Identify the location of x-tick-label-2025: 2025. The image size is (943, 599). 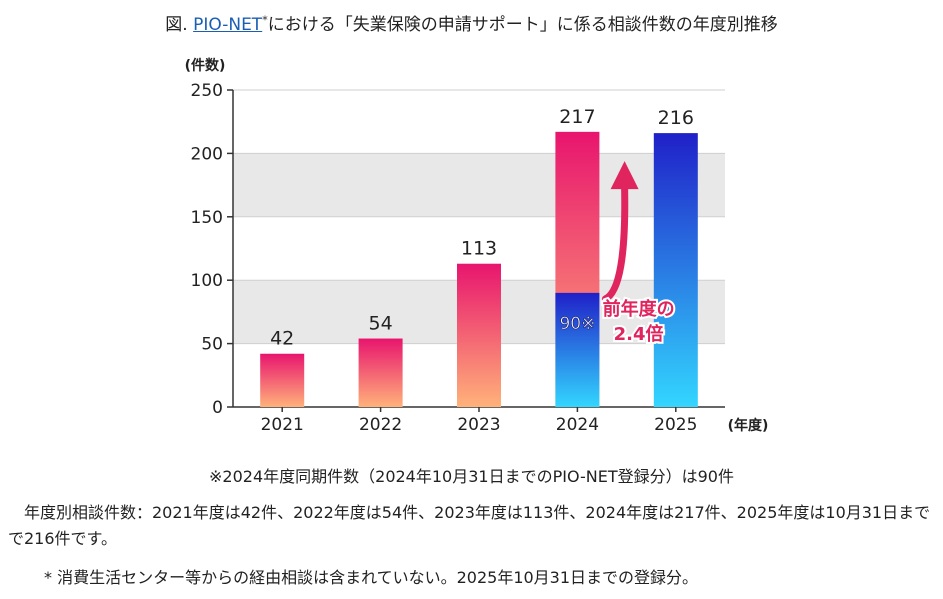
(675, 425).